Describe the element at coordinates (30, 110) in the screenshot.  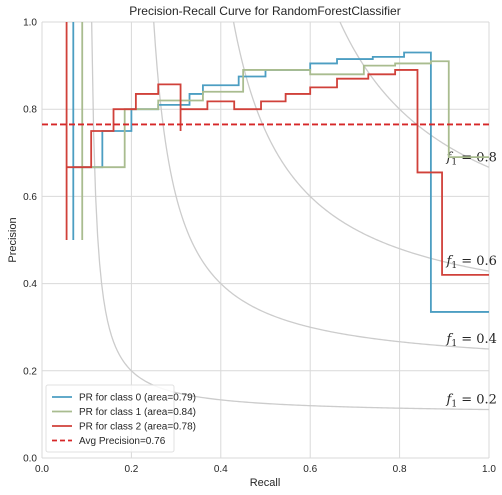
I see `y-tick-label: 0.8` at that location.